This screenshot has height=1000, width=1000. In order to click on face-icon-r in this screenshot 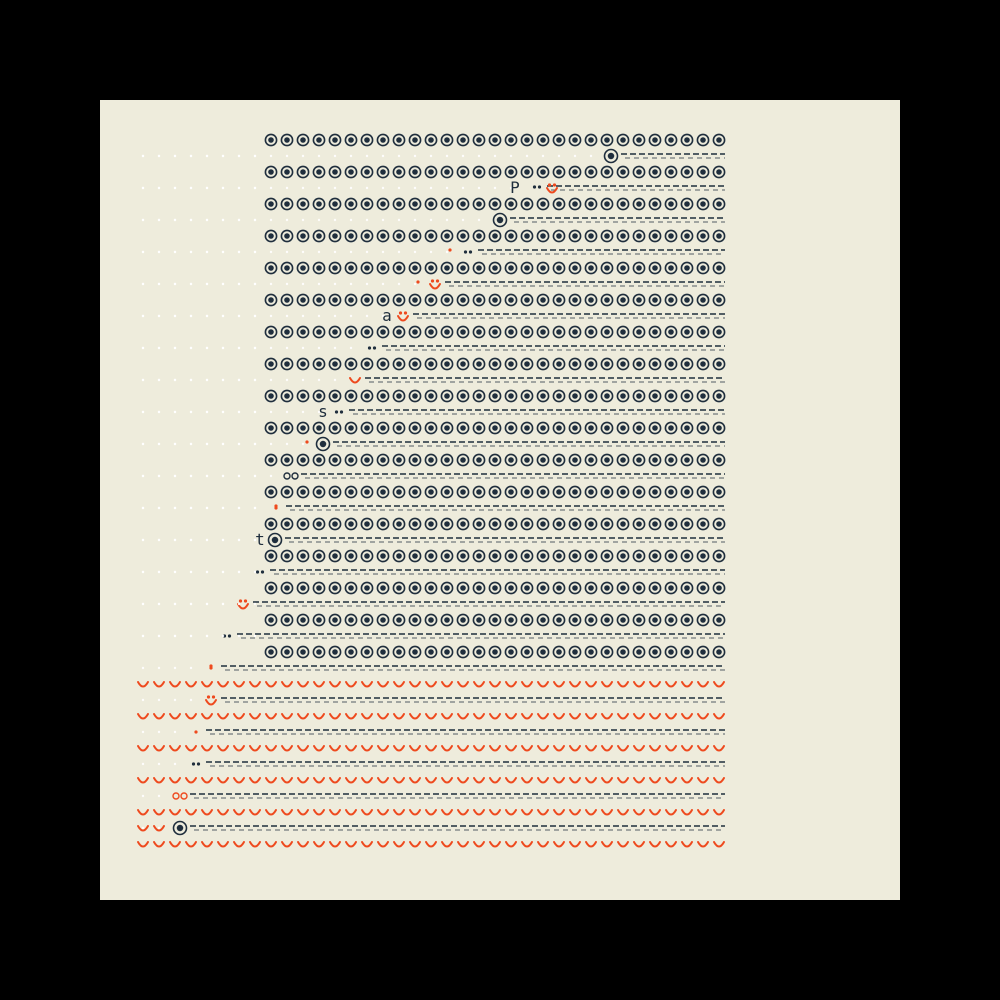, I will do `click(245, 601)`.